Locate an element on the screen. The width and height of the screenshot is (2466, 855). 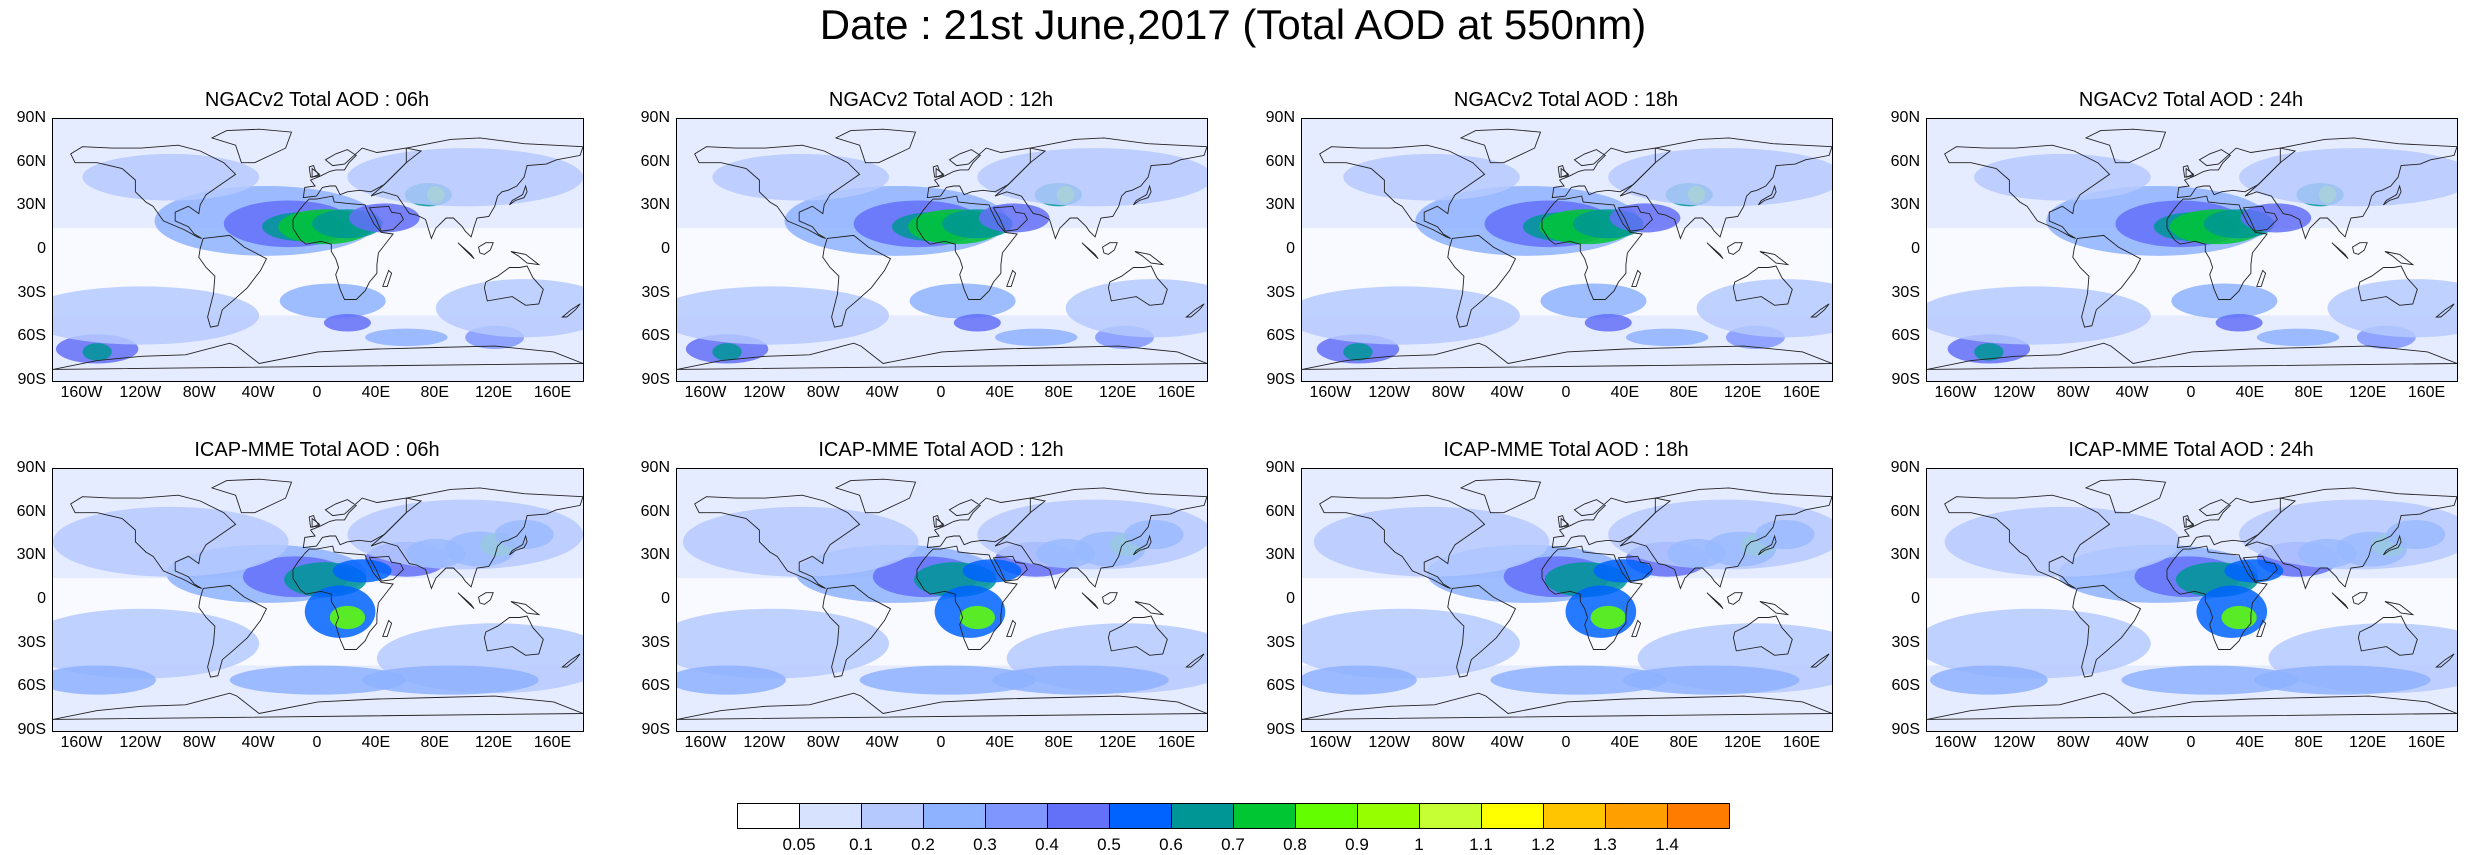
asia-coastline is located at coordinates (1100, 188).